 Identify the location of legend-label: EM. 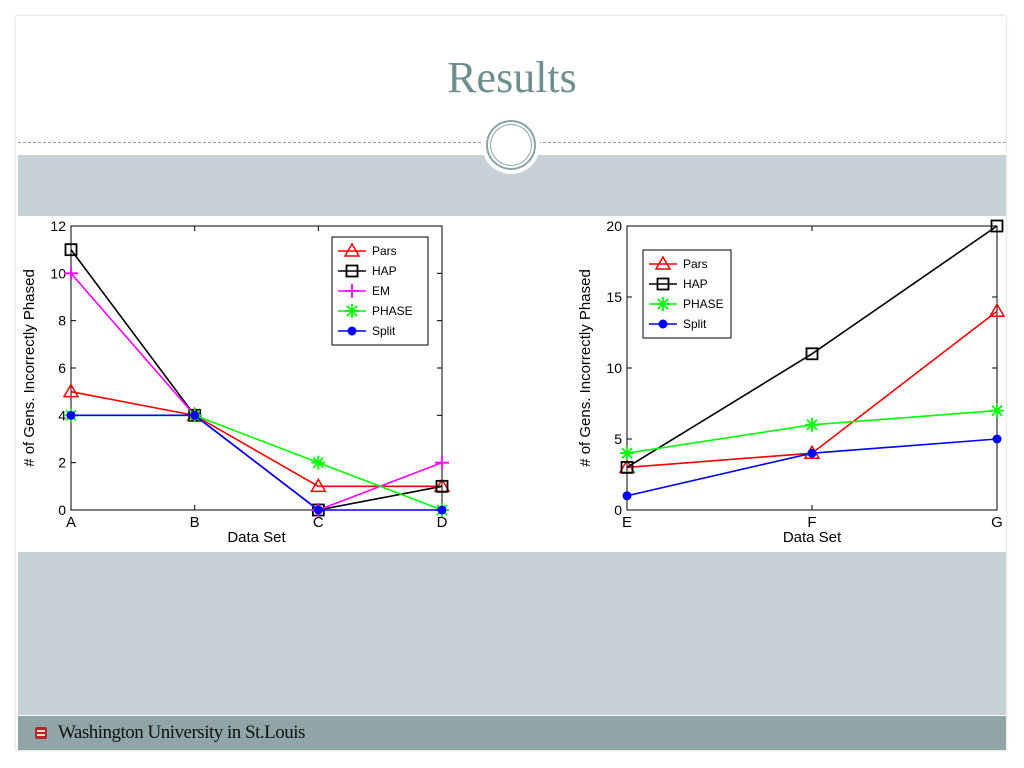
(381, 291).